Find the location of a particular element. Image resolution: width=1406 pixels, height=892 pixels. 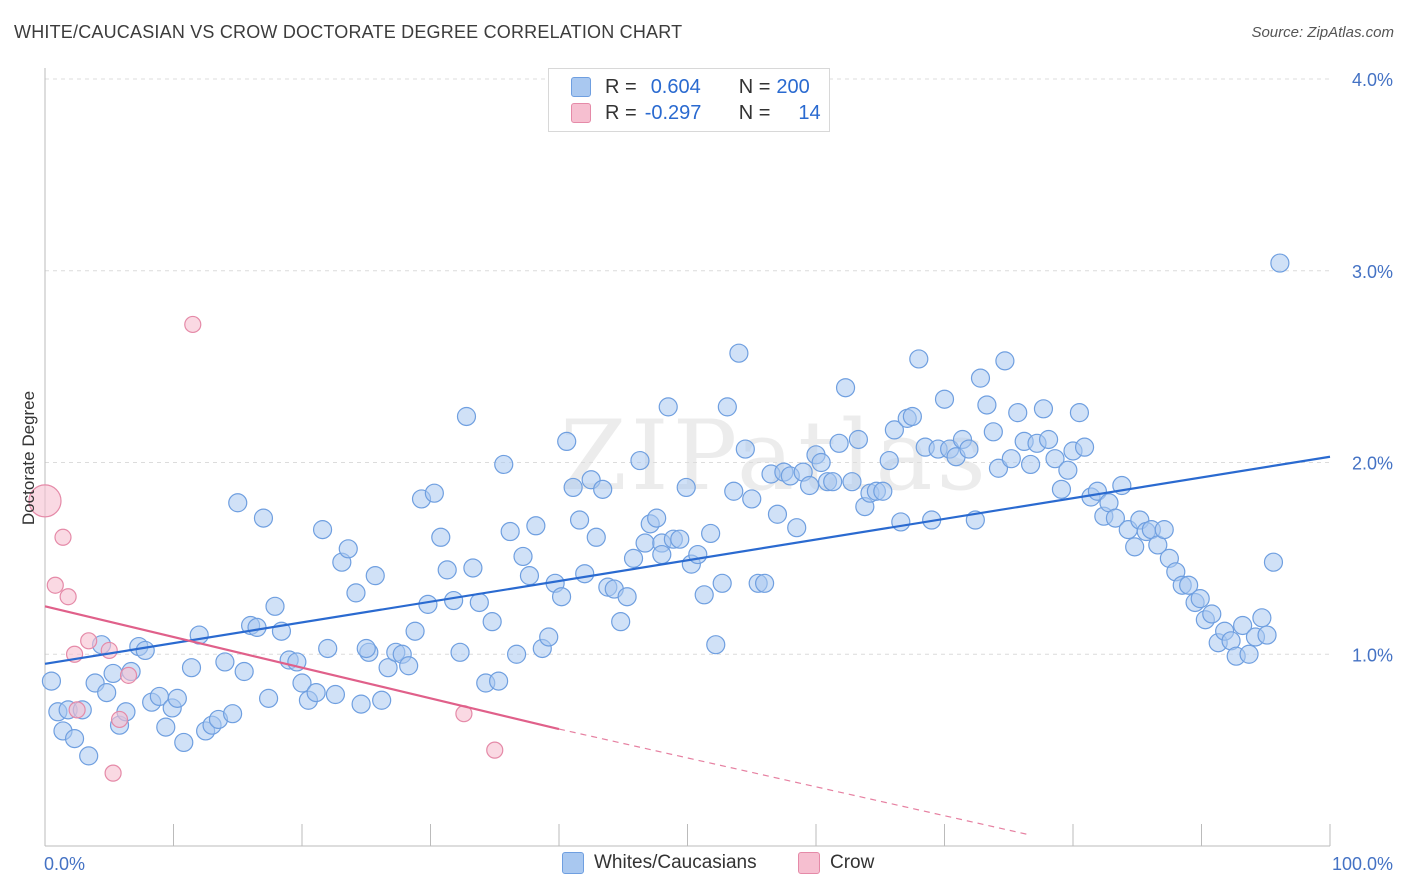

y-tick-label: 1.0% is located at coordinates (1372, 655).